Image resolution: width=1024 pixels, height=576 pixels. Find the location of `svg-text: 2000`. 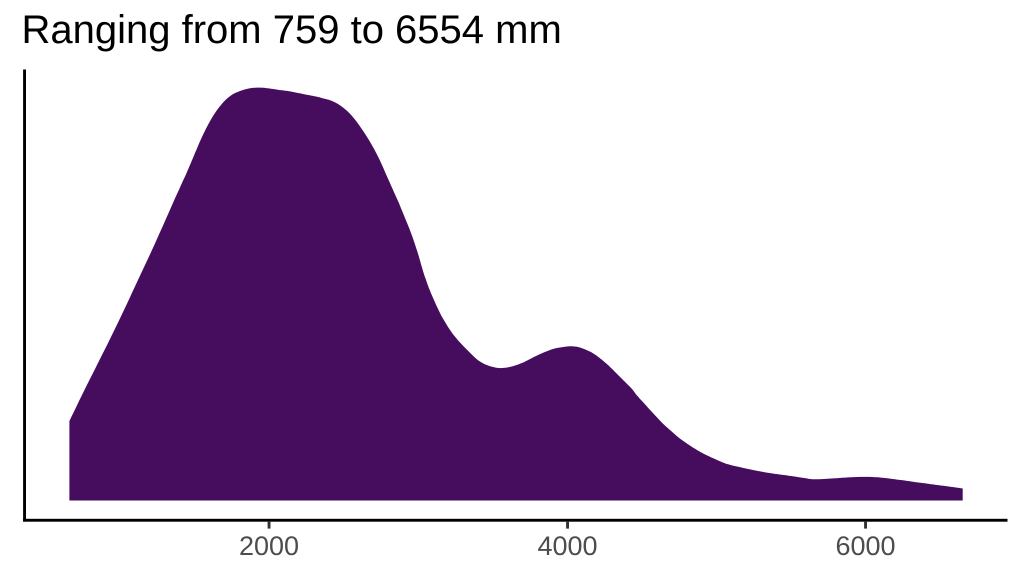

svg-text: 2000 is located at coordinates (269, 546).